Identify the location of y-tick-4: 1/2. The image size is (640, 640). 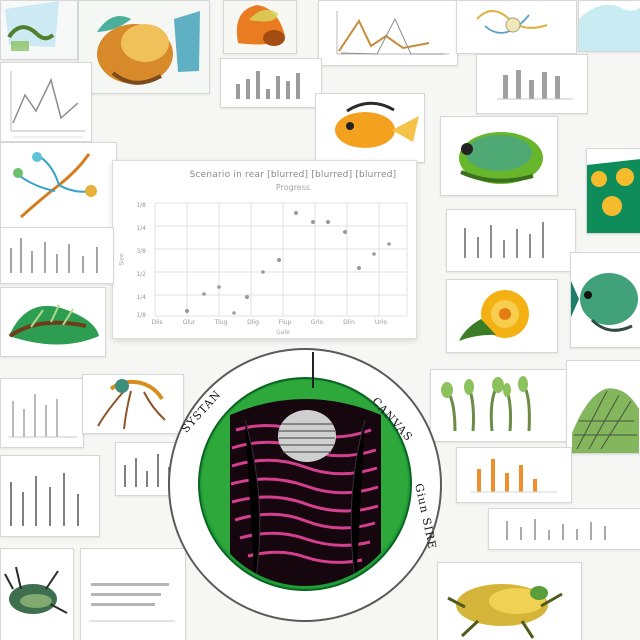
(141, 274).